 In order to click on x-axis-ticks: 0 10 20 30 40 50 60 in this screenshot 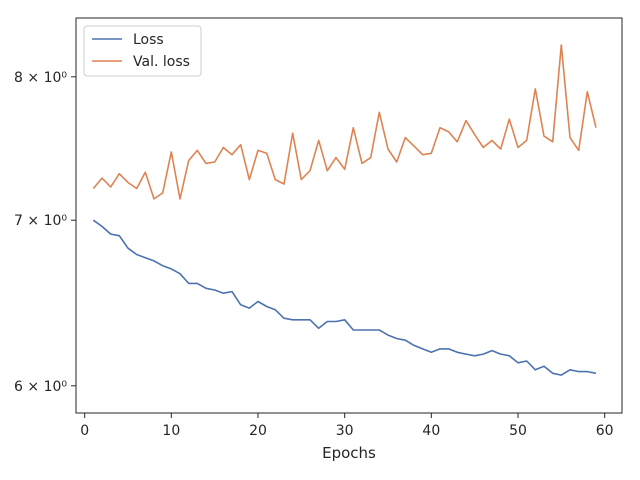, I will do `click(347, 426)`.